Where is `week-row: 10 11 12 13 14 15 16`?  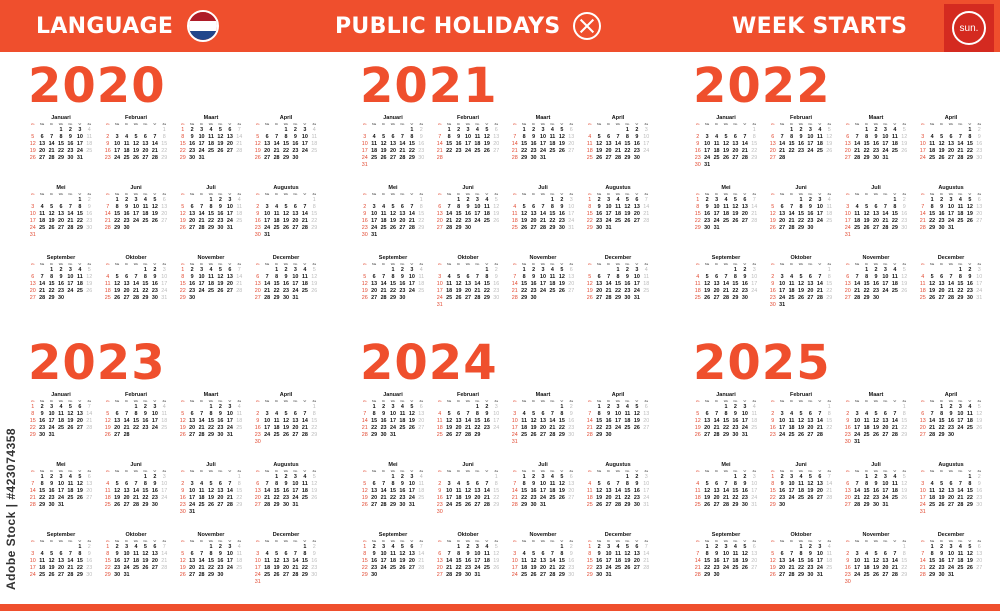
week-row: 10 11 12 13 14 15 16 is located at coordinates (951, 144).